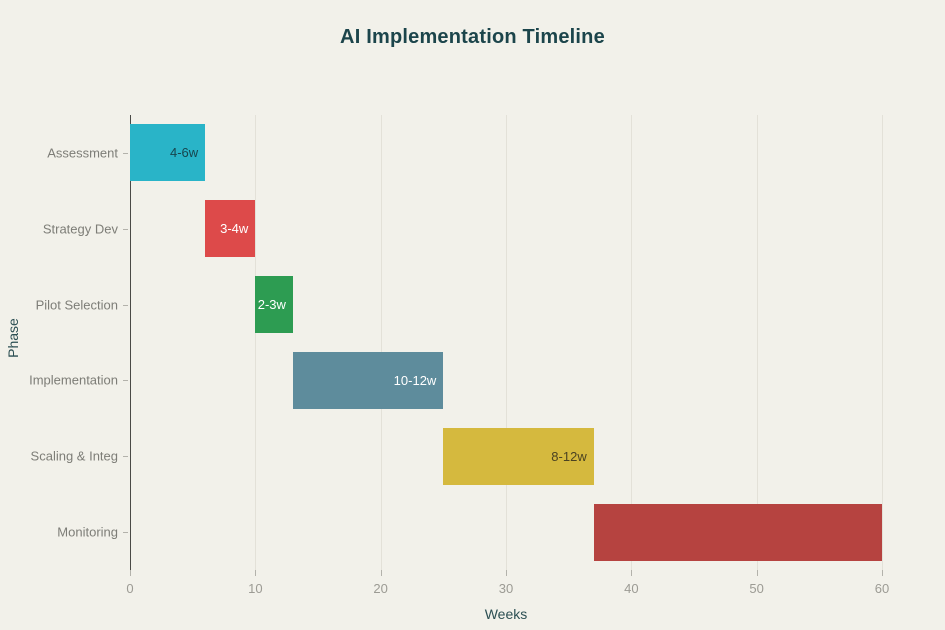 This screenshot has height=630, width=945. What do you see at coordinates (255, 588) in the screenshot?
I see `x-tick-label-10: 10` at bounding box center [255, 588].